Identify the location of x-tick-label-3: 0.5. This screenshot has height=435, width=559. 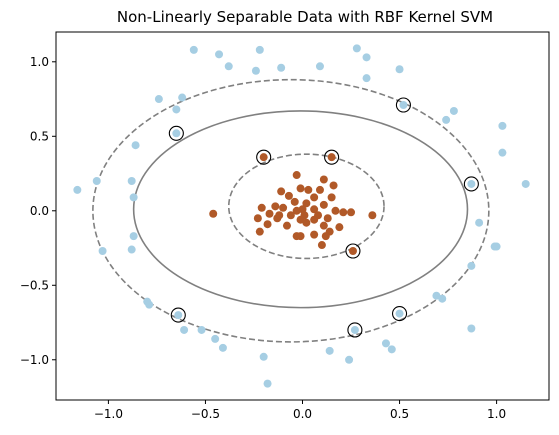
(399, 414).